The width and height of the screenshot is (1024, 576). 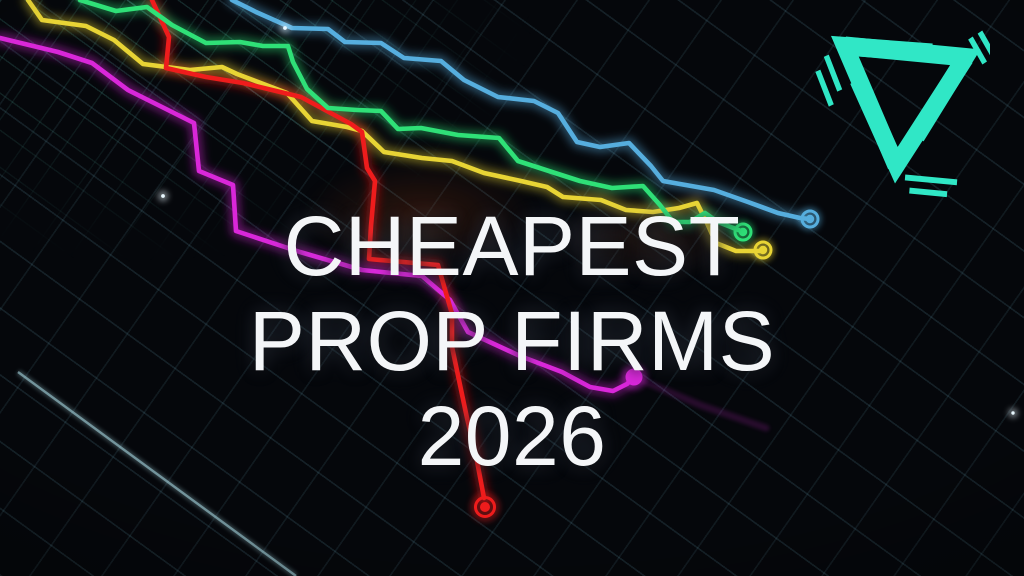 I want to click on triangle-logo-marks, so click(x=902, y=114).